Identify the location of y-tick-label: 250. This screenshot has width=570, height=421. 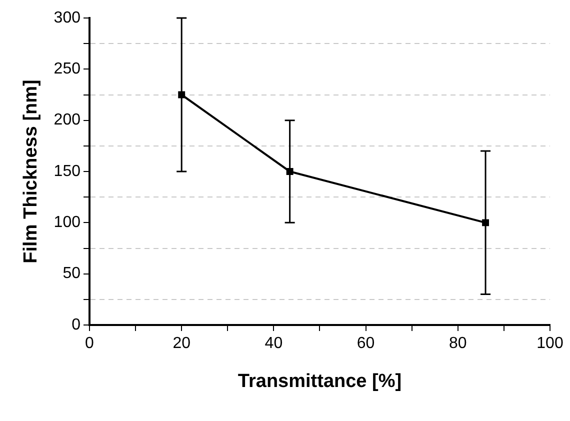
(67, 69).